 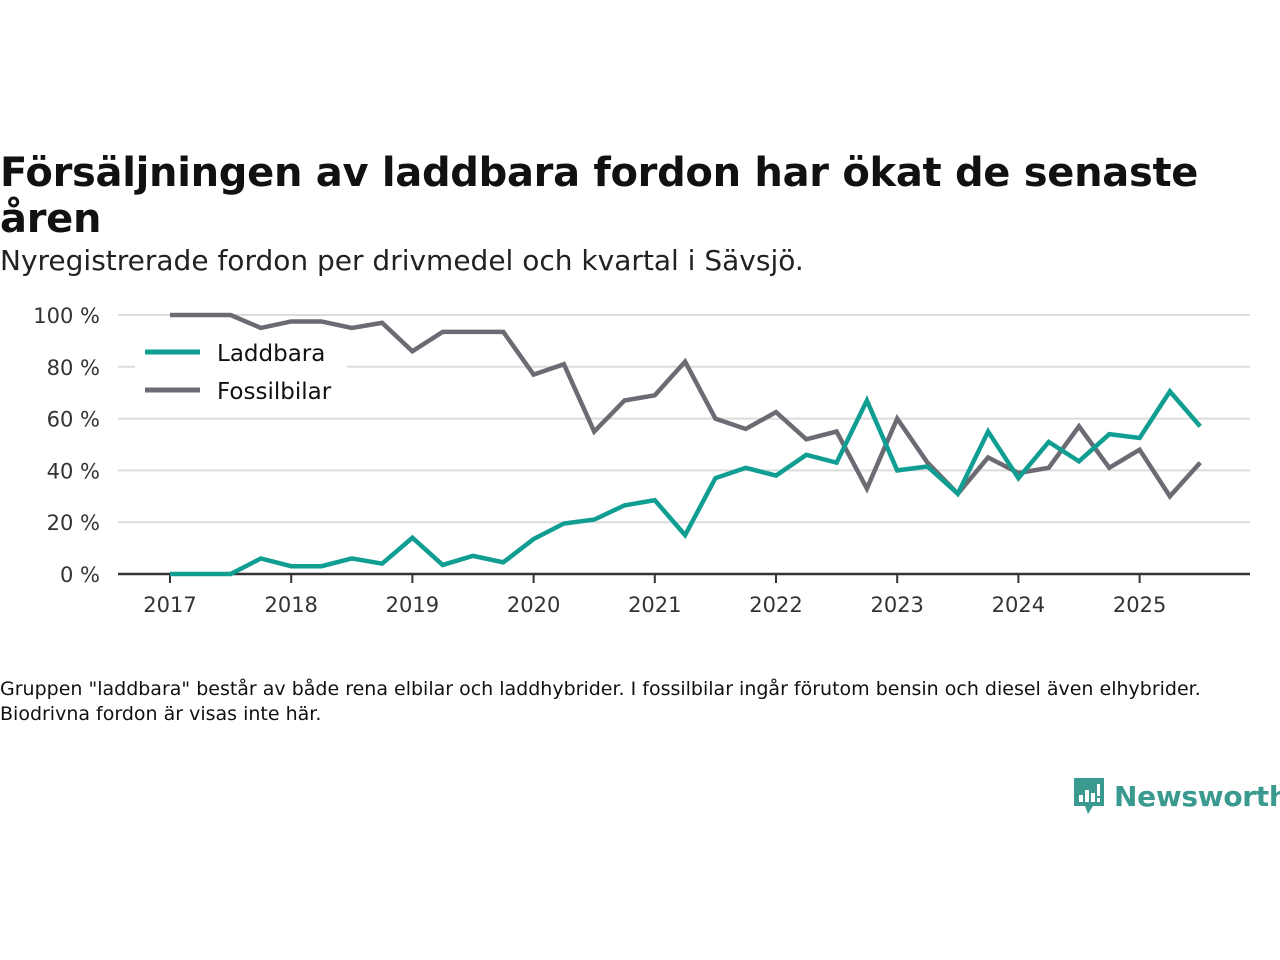 What do you see at coordinates (274, 392) in the screenshot?
I see `legend-label-fossilbilar: Fossilbilar` at bounding box center [274, 392].